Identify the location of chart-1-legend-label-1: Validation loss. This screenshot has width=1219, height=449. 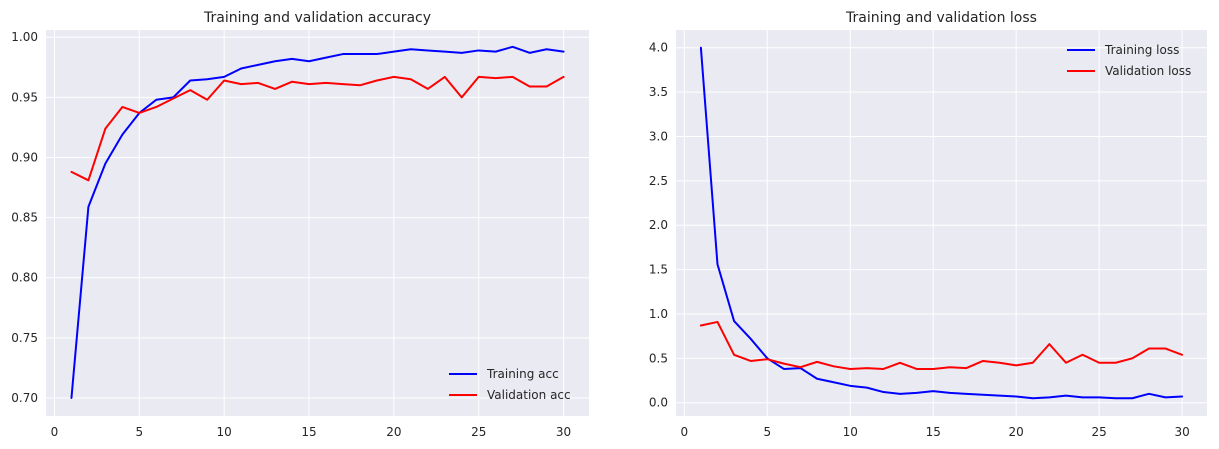
(1148, 71).